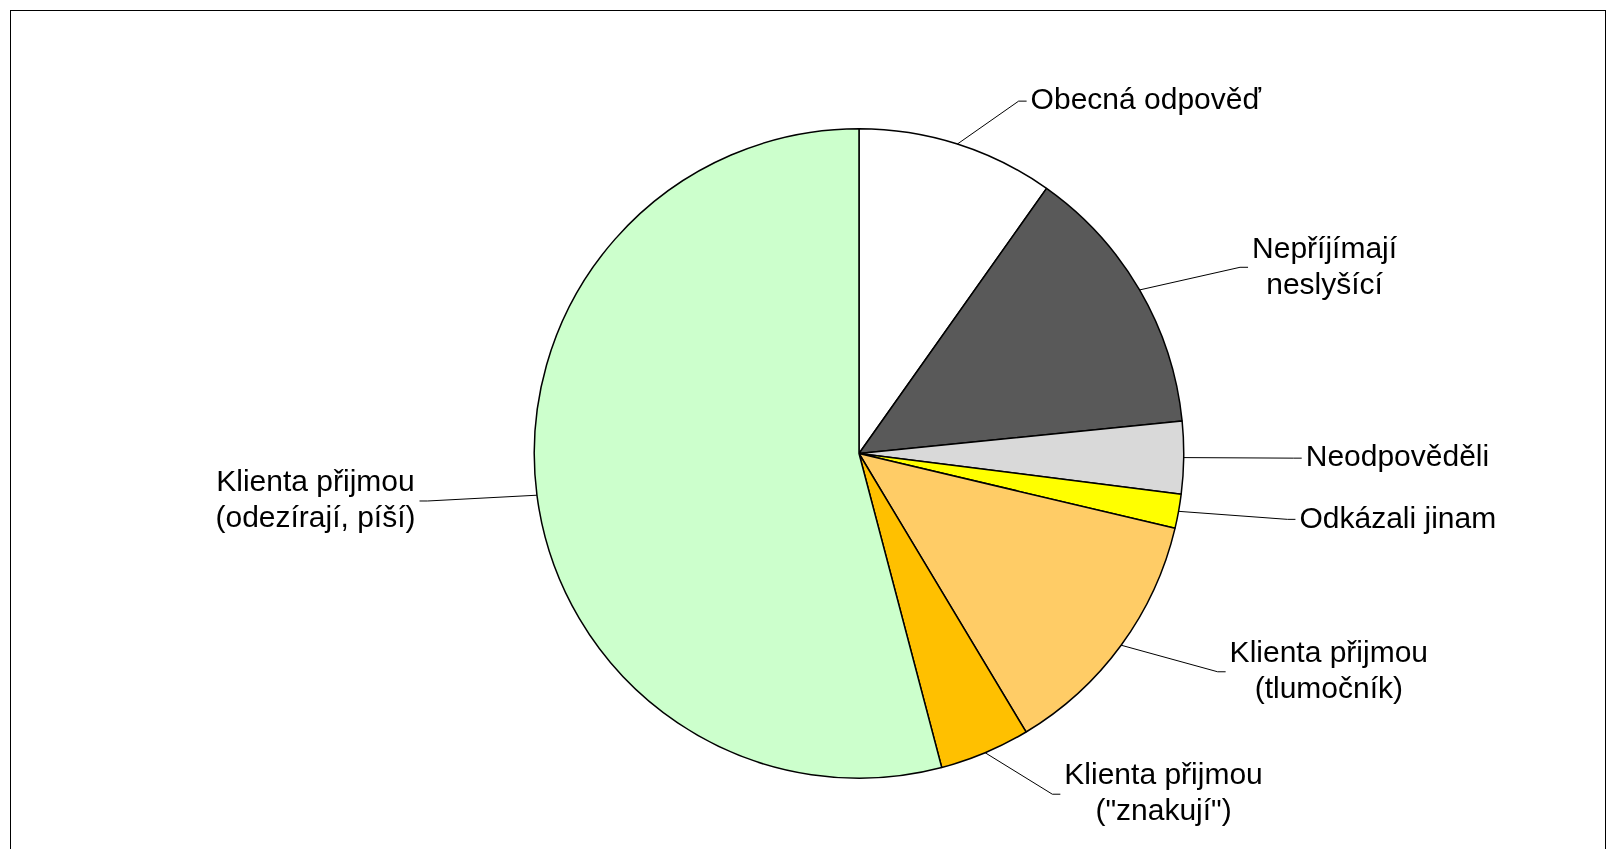  Describe the element at coordinates (1146, 99) in the screenshot. I see `slice-label: Obecná odpověď` at that location.